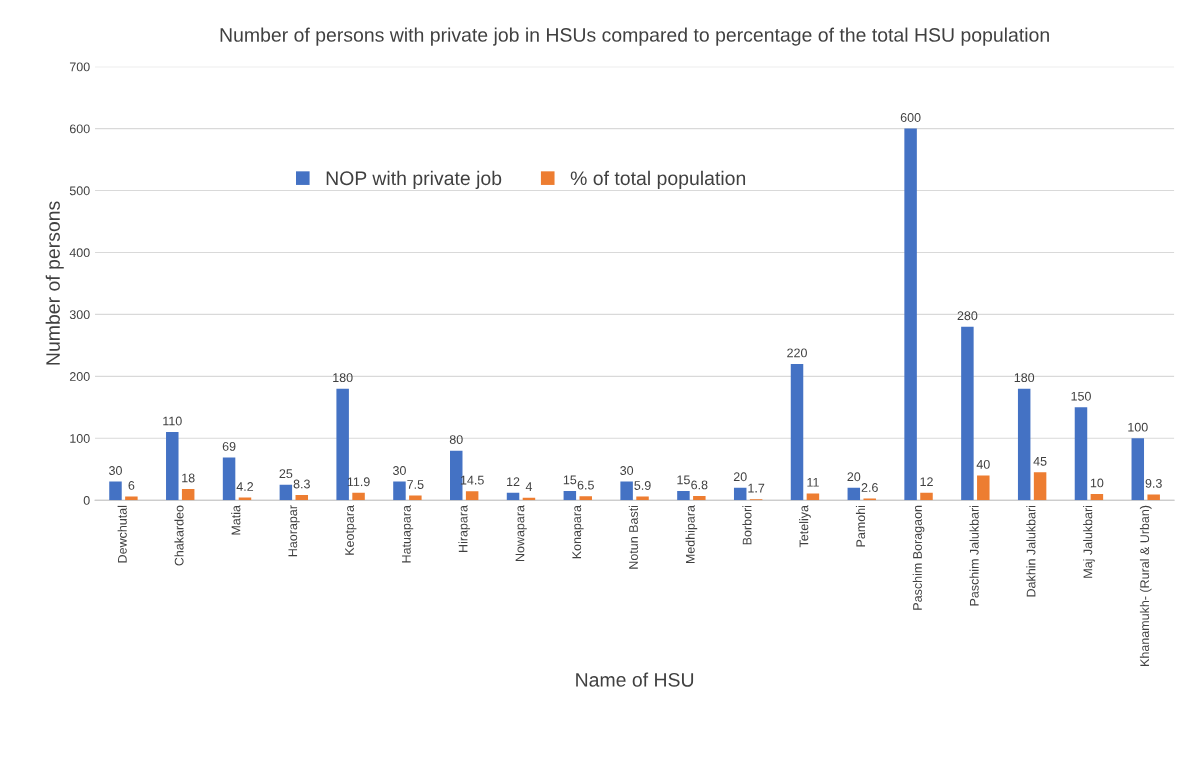  What do you see at coordinates (54, 283) in the screenshot?
I see `y-axis-title: Number of persons` at bounding box center [54, 283].